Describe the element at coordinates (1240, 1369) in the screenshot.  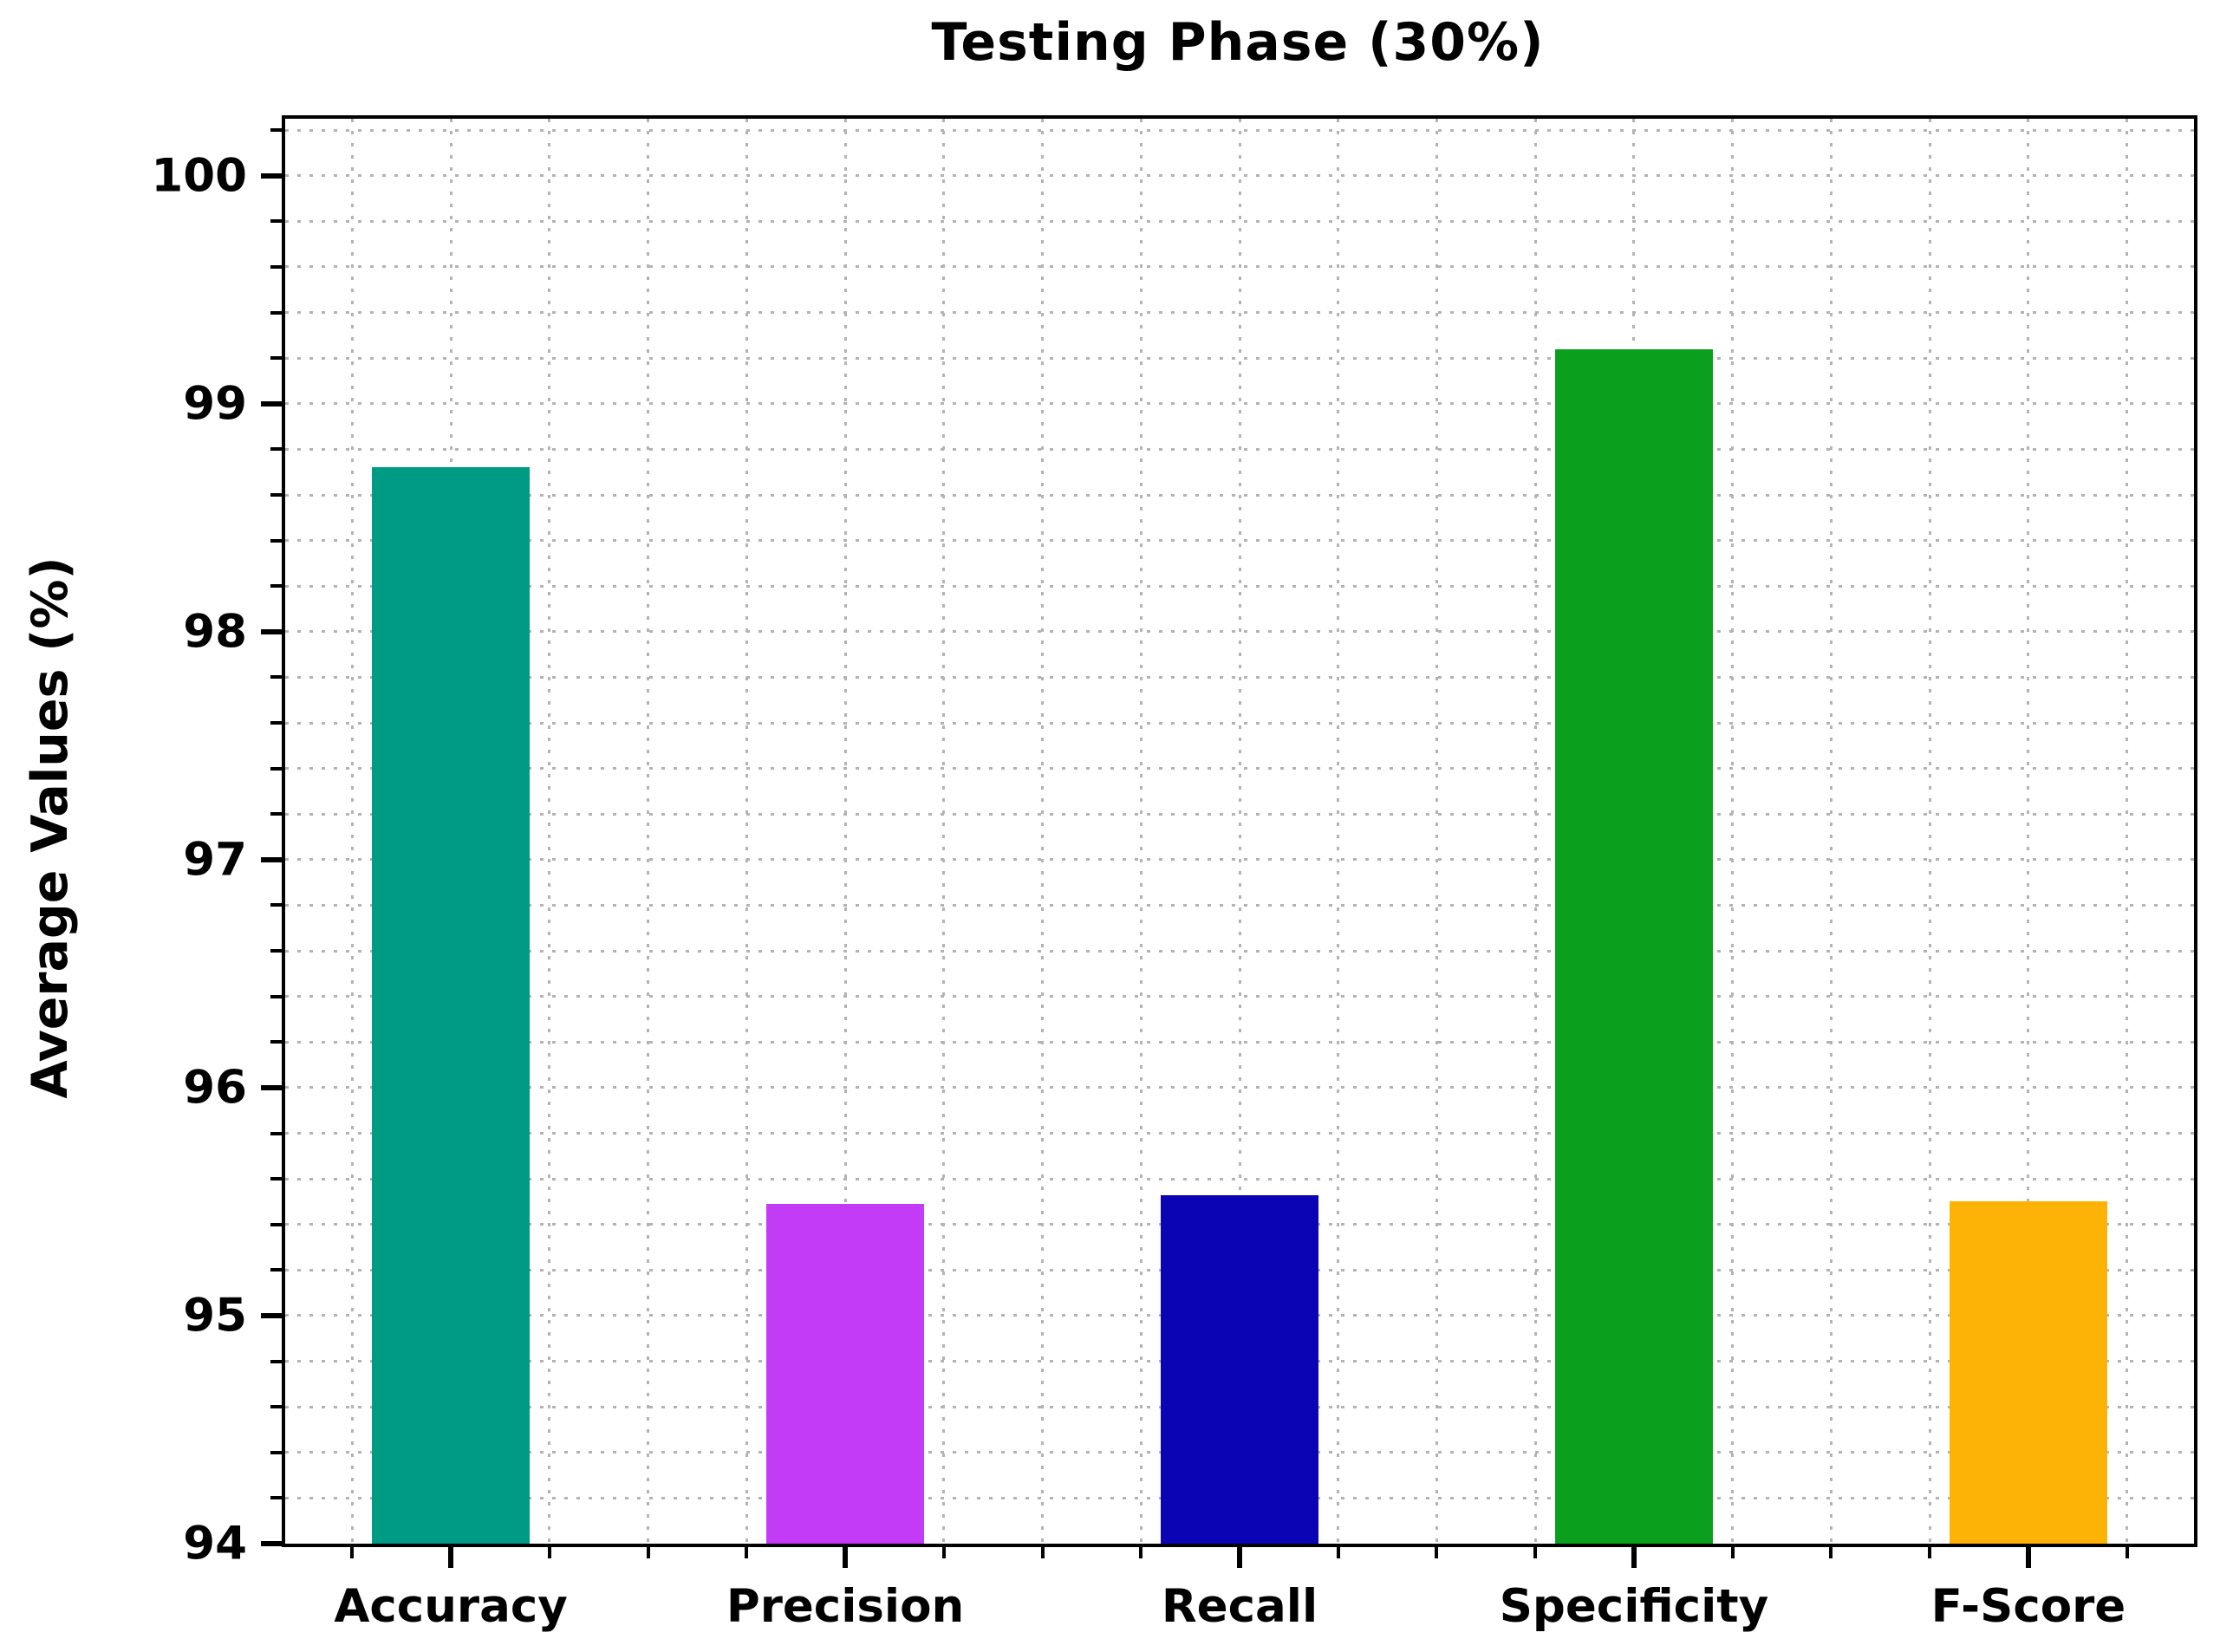
I see `bar-recall` at that location.